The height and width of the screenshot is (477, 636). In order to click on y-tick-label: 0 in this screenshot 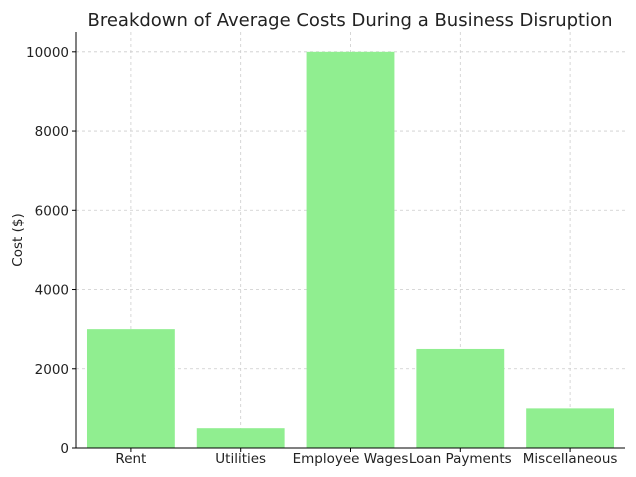, I will do `click(64, 449)`.